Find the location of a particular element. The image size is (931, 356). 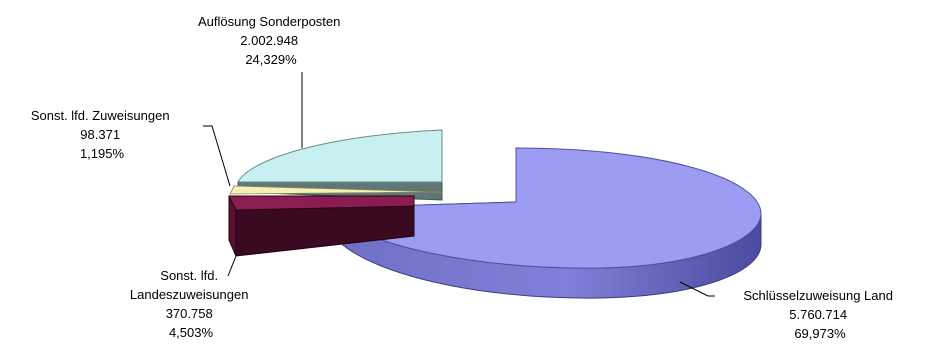

leader-sonst-zuweisungen is located at coordinates (217, 156).